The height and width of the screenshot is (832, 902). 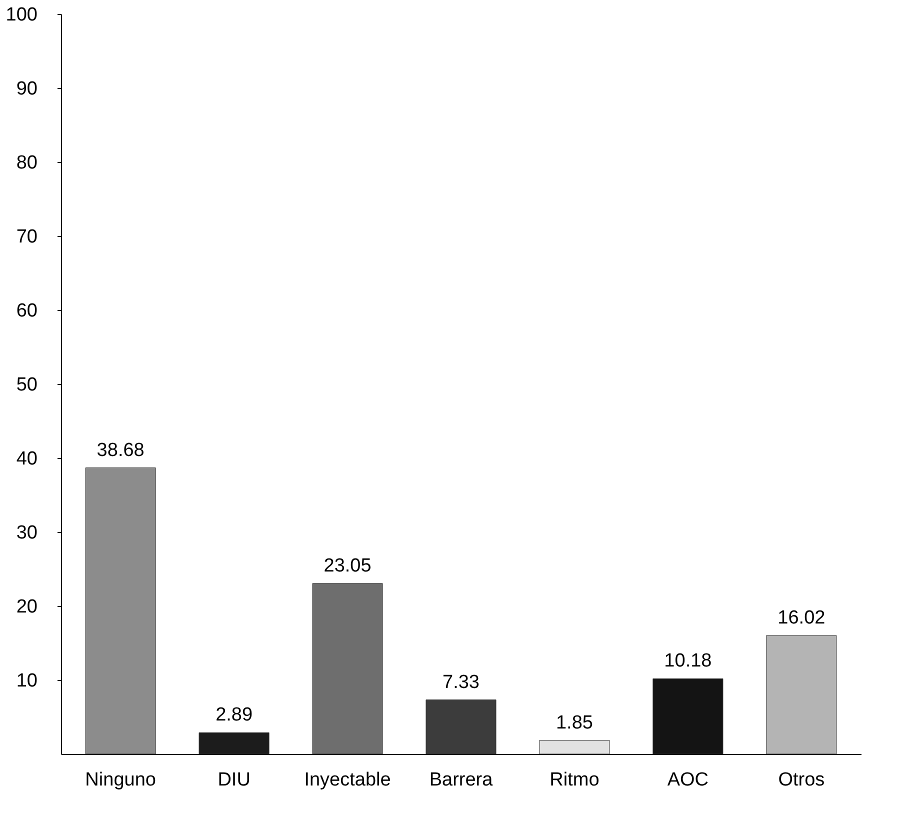 What do you see at coordinates (234, 780) in the screenshot?
I see `x-tick-label: DIU` at bounding box center [234, 780].